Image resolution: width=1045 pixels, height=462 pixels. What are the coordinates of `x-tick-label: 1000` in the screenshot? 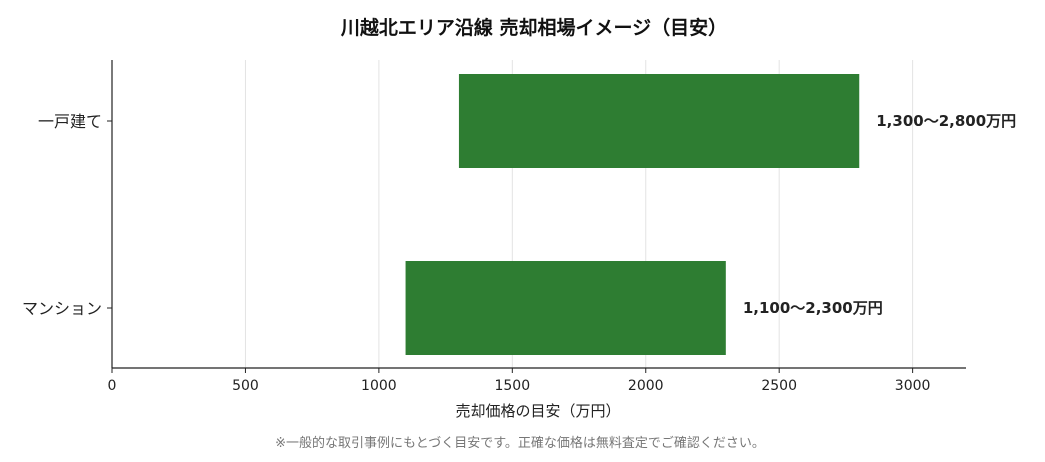 It's located at (379, 386).